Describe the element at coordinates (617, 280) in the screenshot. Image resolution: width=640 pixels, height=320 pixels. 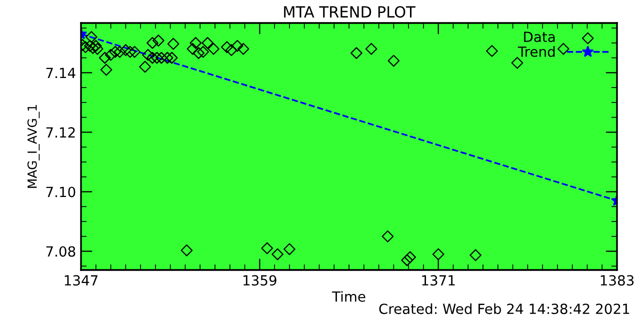
I see `x-tick-label: 1383` at that location.